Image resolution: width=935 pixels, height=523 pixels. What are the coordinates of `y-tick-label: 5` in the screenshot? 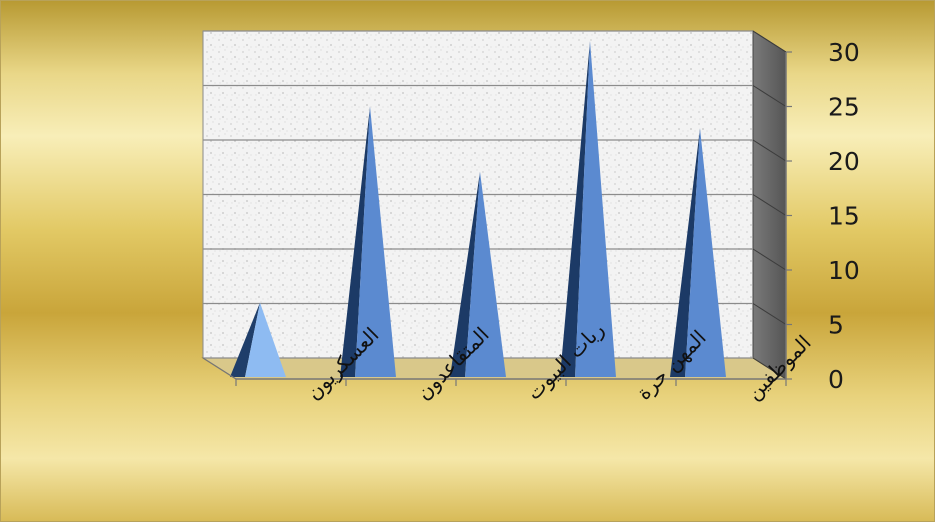 It's located at (836, 325).